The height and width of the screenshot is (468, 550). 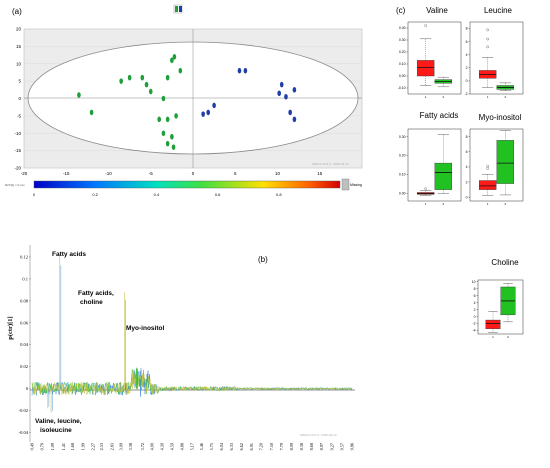 What do you see at coordinates (320, 173) in the screenshot?
I see `scatter-x-tick: 15` at bounding box center [320, 173].